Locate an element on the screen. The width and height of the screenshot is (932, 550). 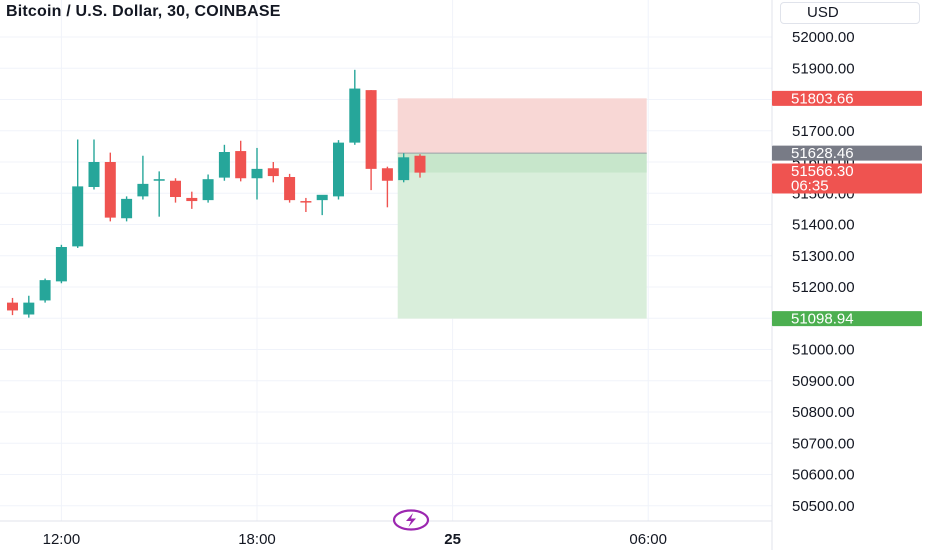
stop-loss-zone is located at coordinates (522, 126).